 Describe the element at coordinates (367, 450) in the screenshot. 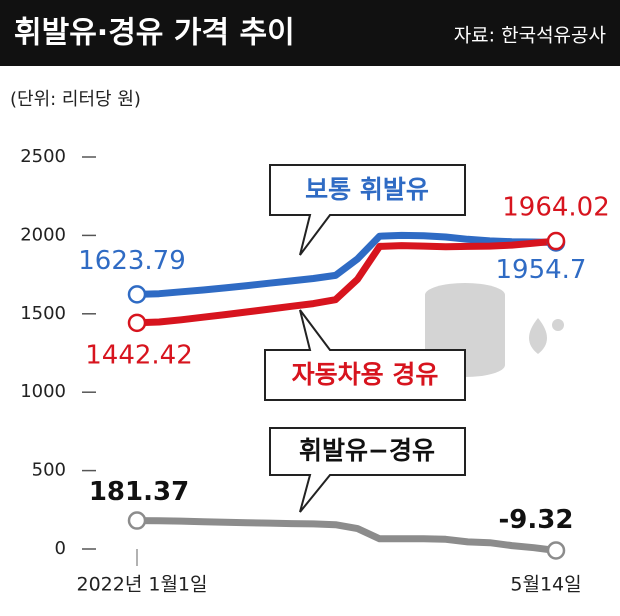

I see `legend-label: 휘발유−경유` at that location.